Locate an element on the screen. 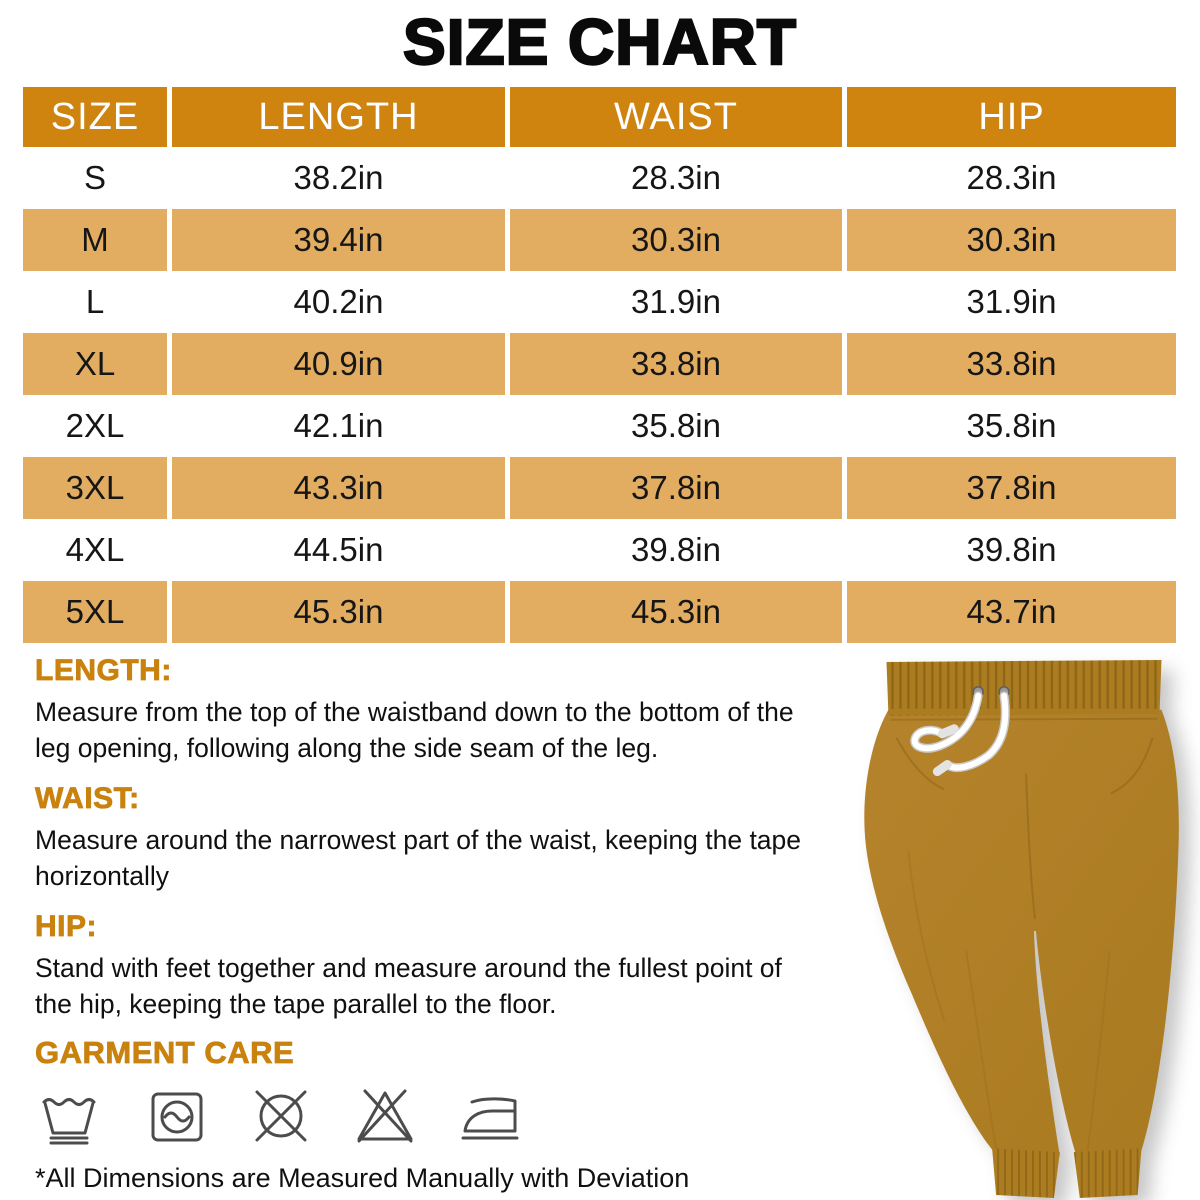  table-header-cell: SIZE is located at coordinates (95, 117).